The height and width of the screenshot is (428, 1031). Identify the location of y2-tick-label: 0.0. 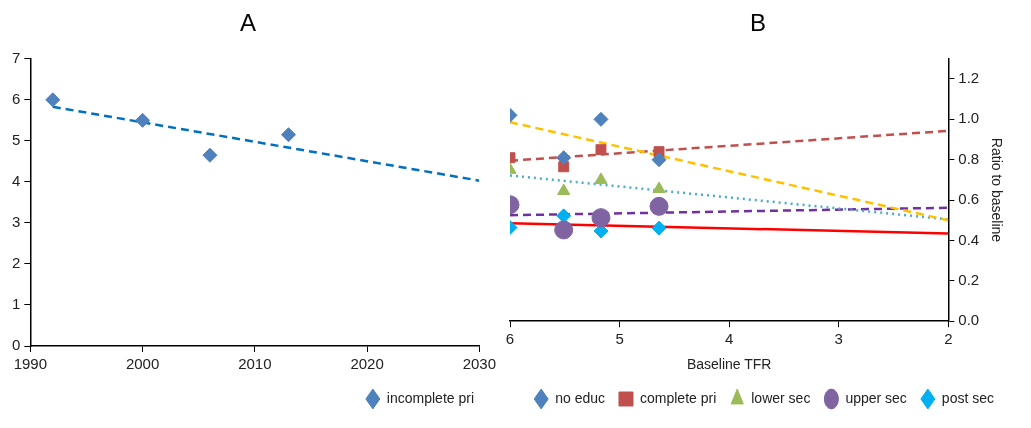
(969, 320).